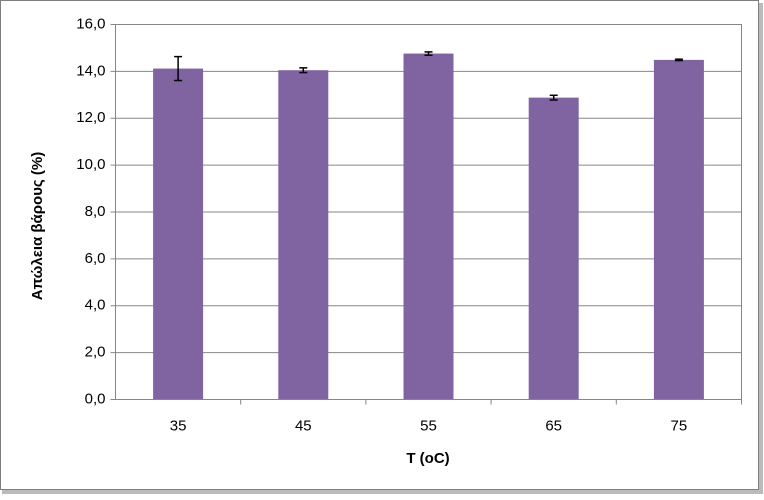  What do you see at coordinates (679, 425) in the screenshot?
I see `x-tick-label: 75` at bounding box center [679, 425].